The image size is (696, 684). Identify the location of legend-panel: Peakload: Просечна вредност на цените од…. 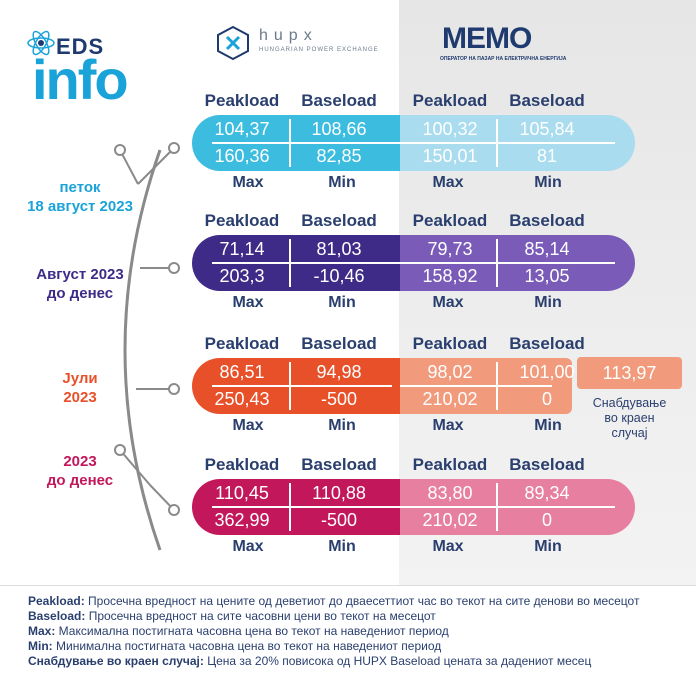
(348, 634).